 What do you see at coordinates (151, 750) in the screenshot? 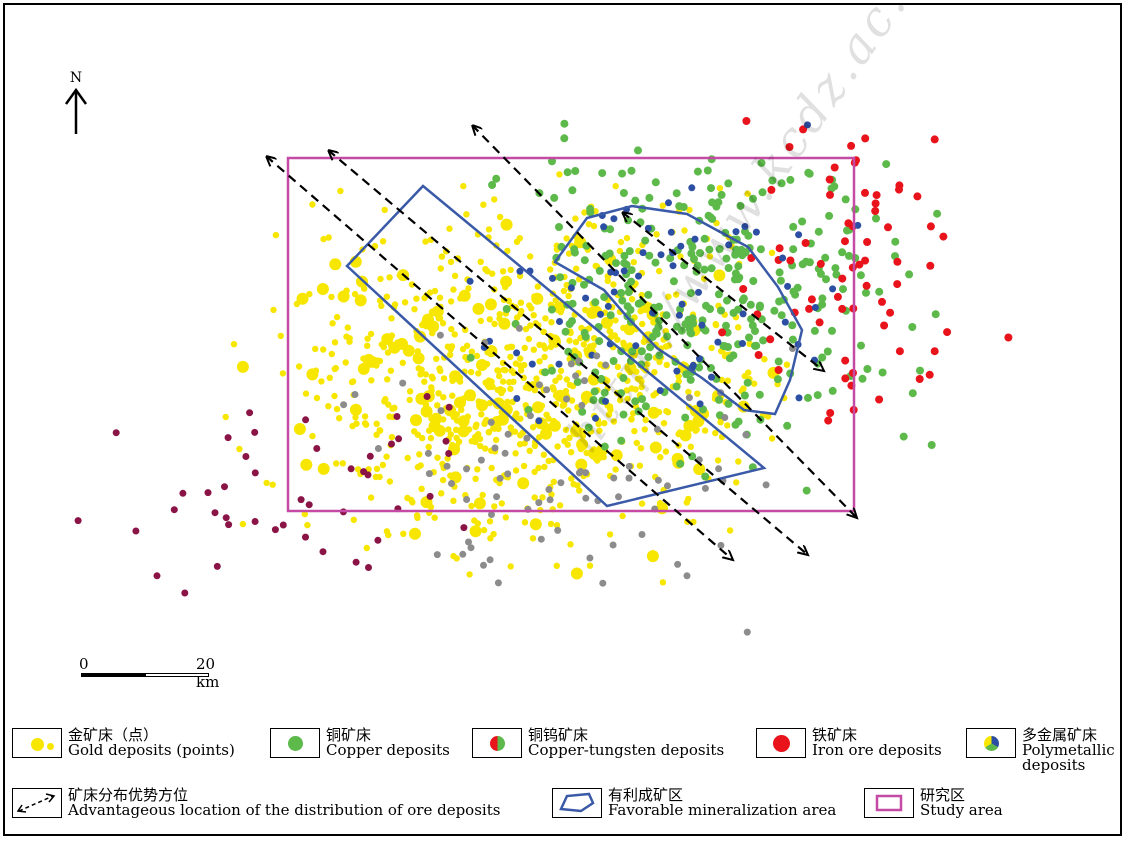
I see `legend-gold-en: Gold deposits (points)` at bounding box center [151, 750].